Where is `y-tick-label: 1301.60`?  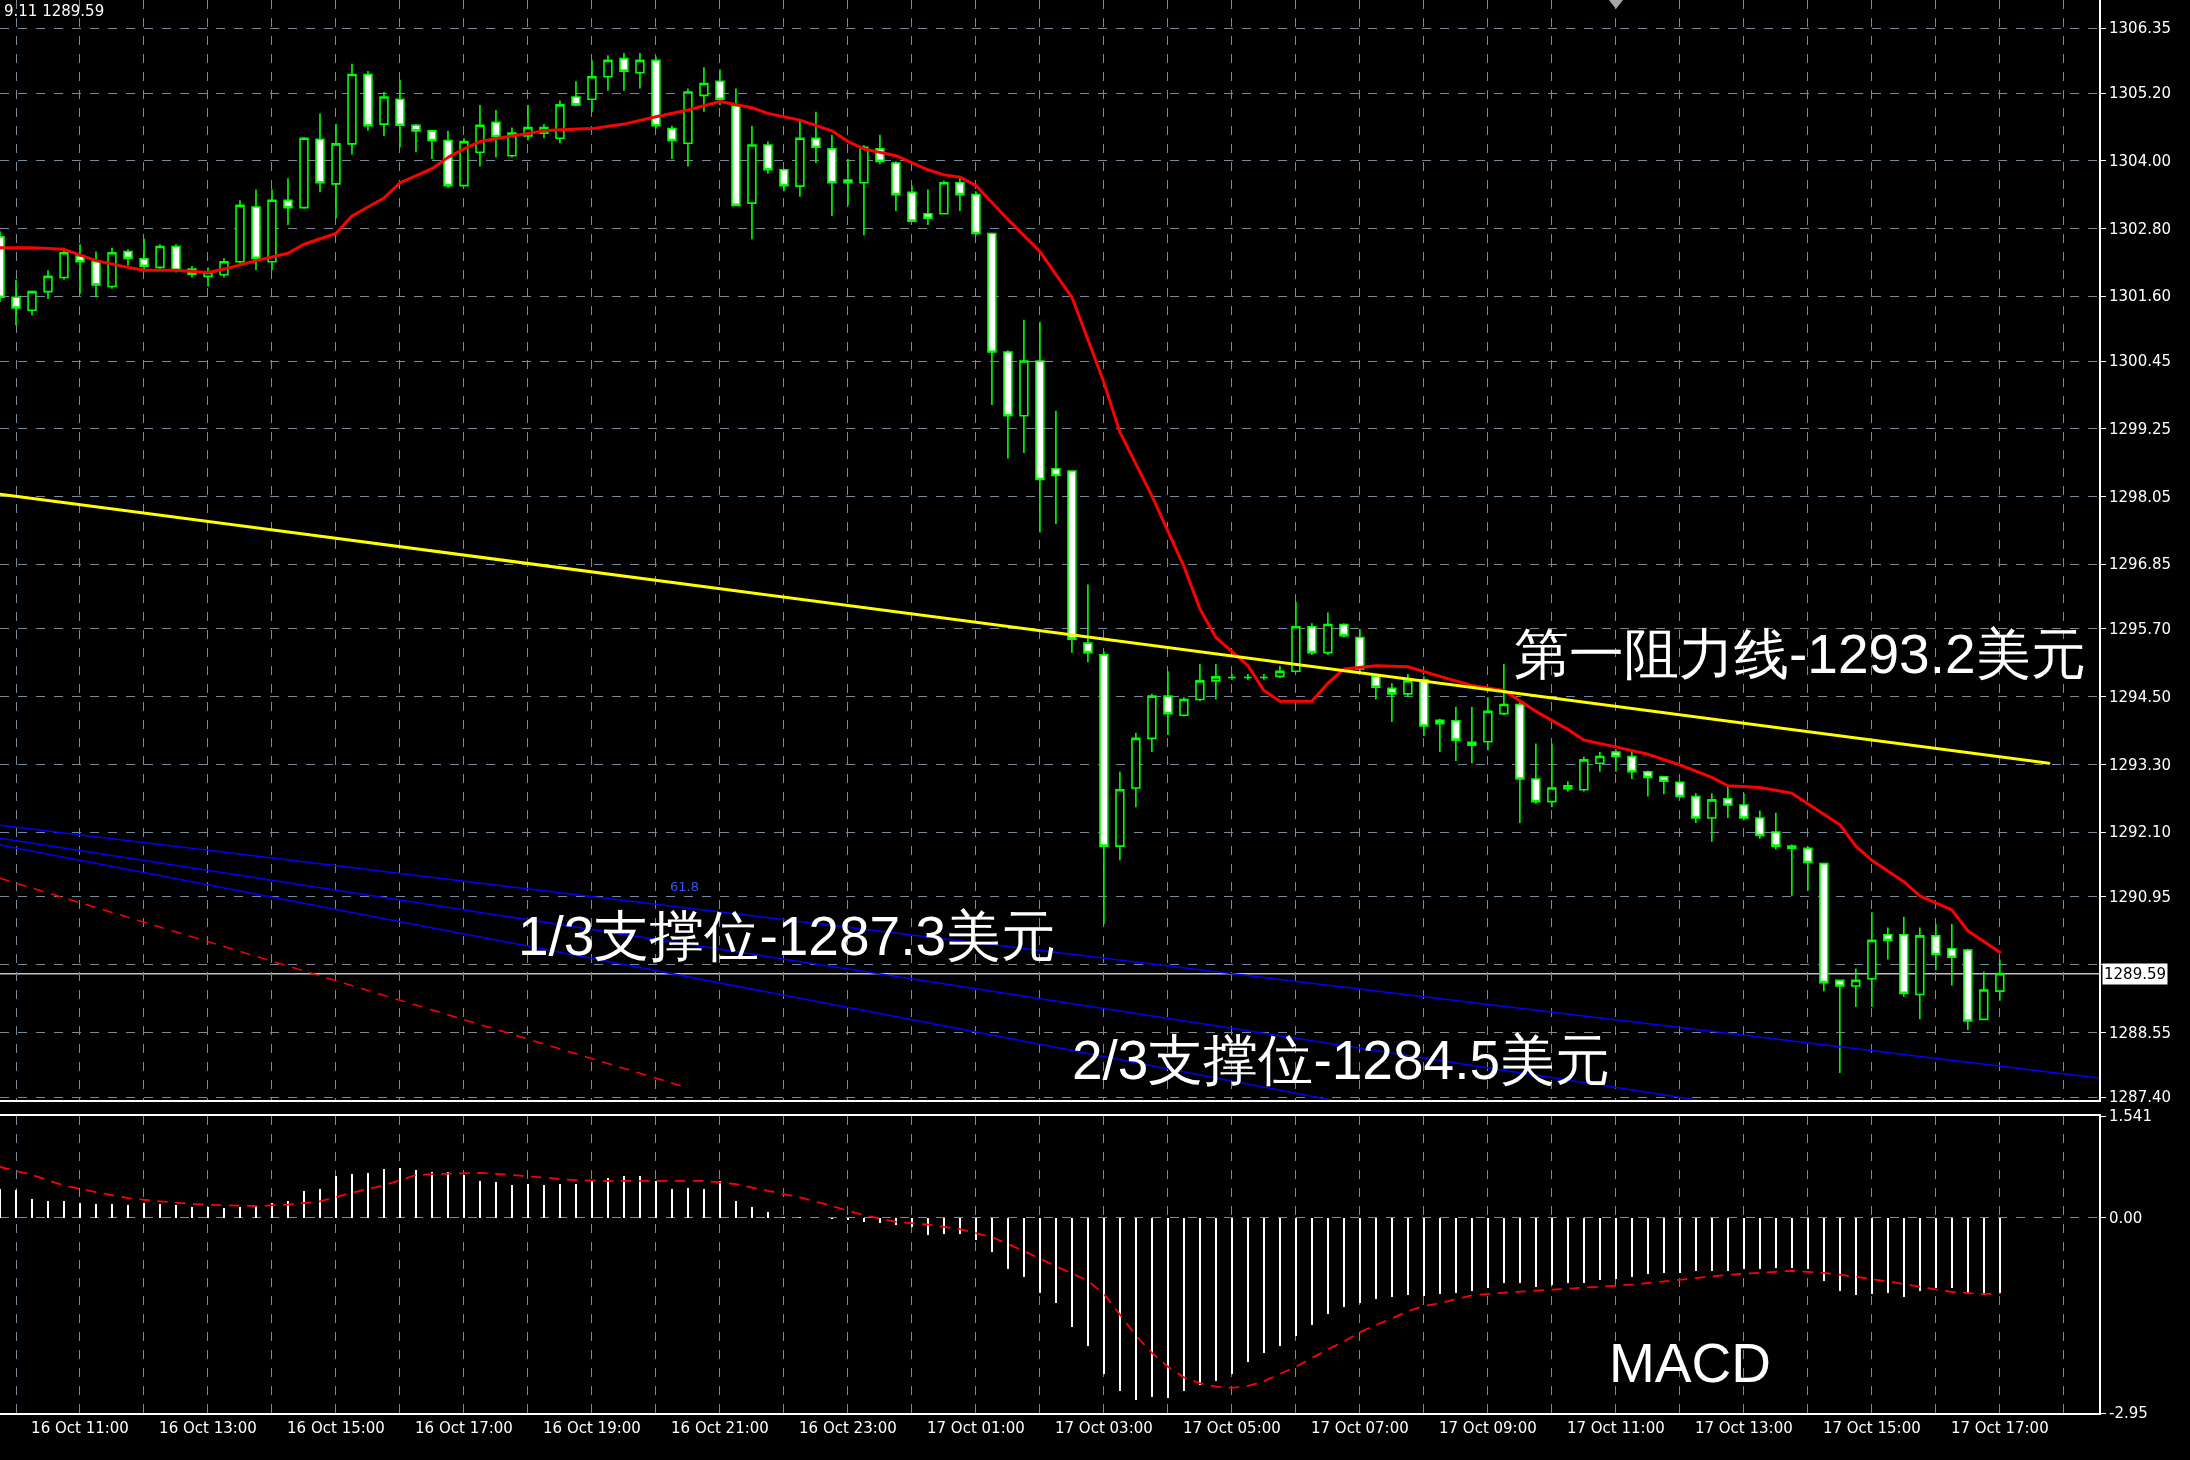 y-tick-label: 1301.60 is located at coordinates (2140, 296).